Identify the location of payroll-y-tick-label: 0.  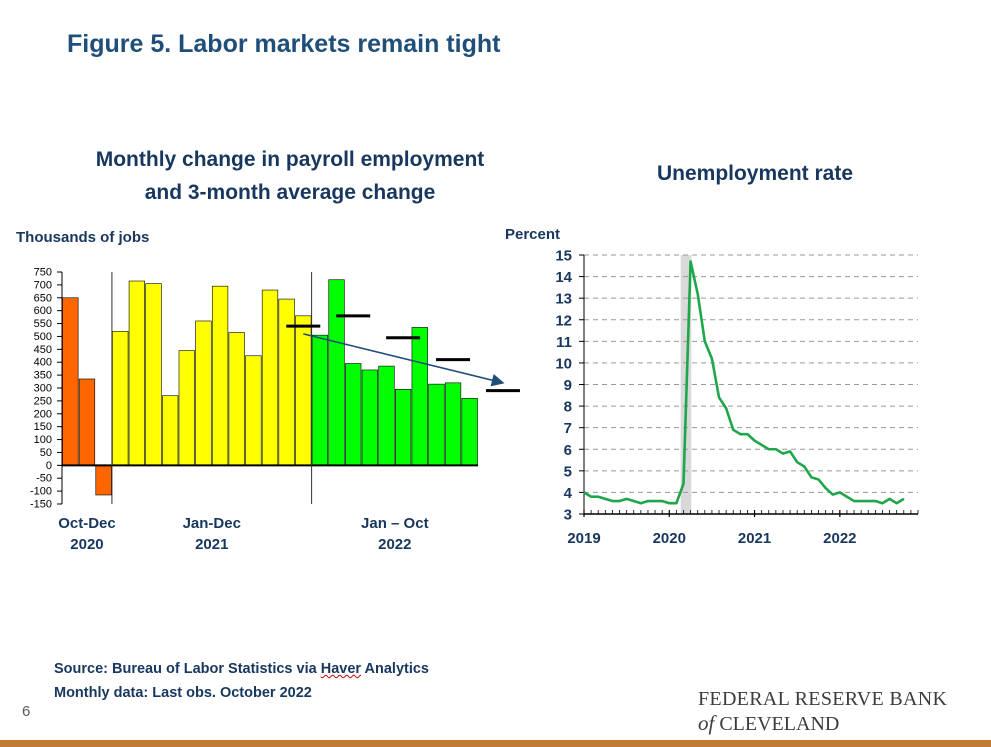
(49, 466).